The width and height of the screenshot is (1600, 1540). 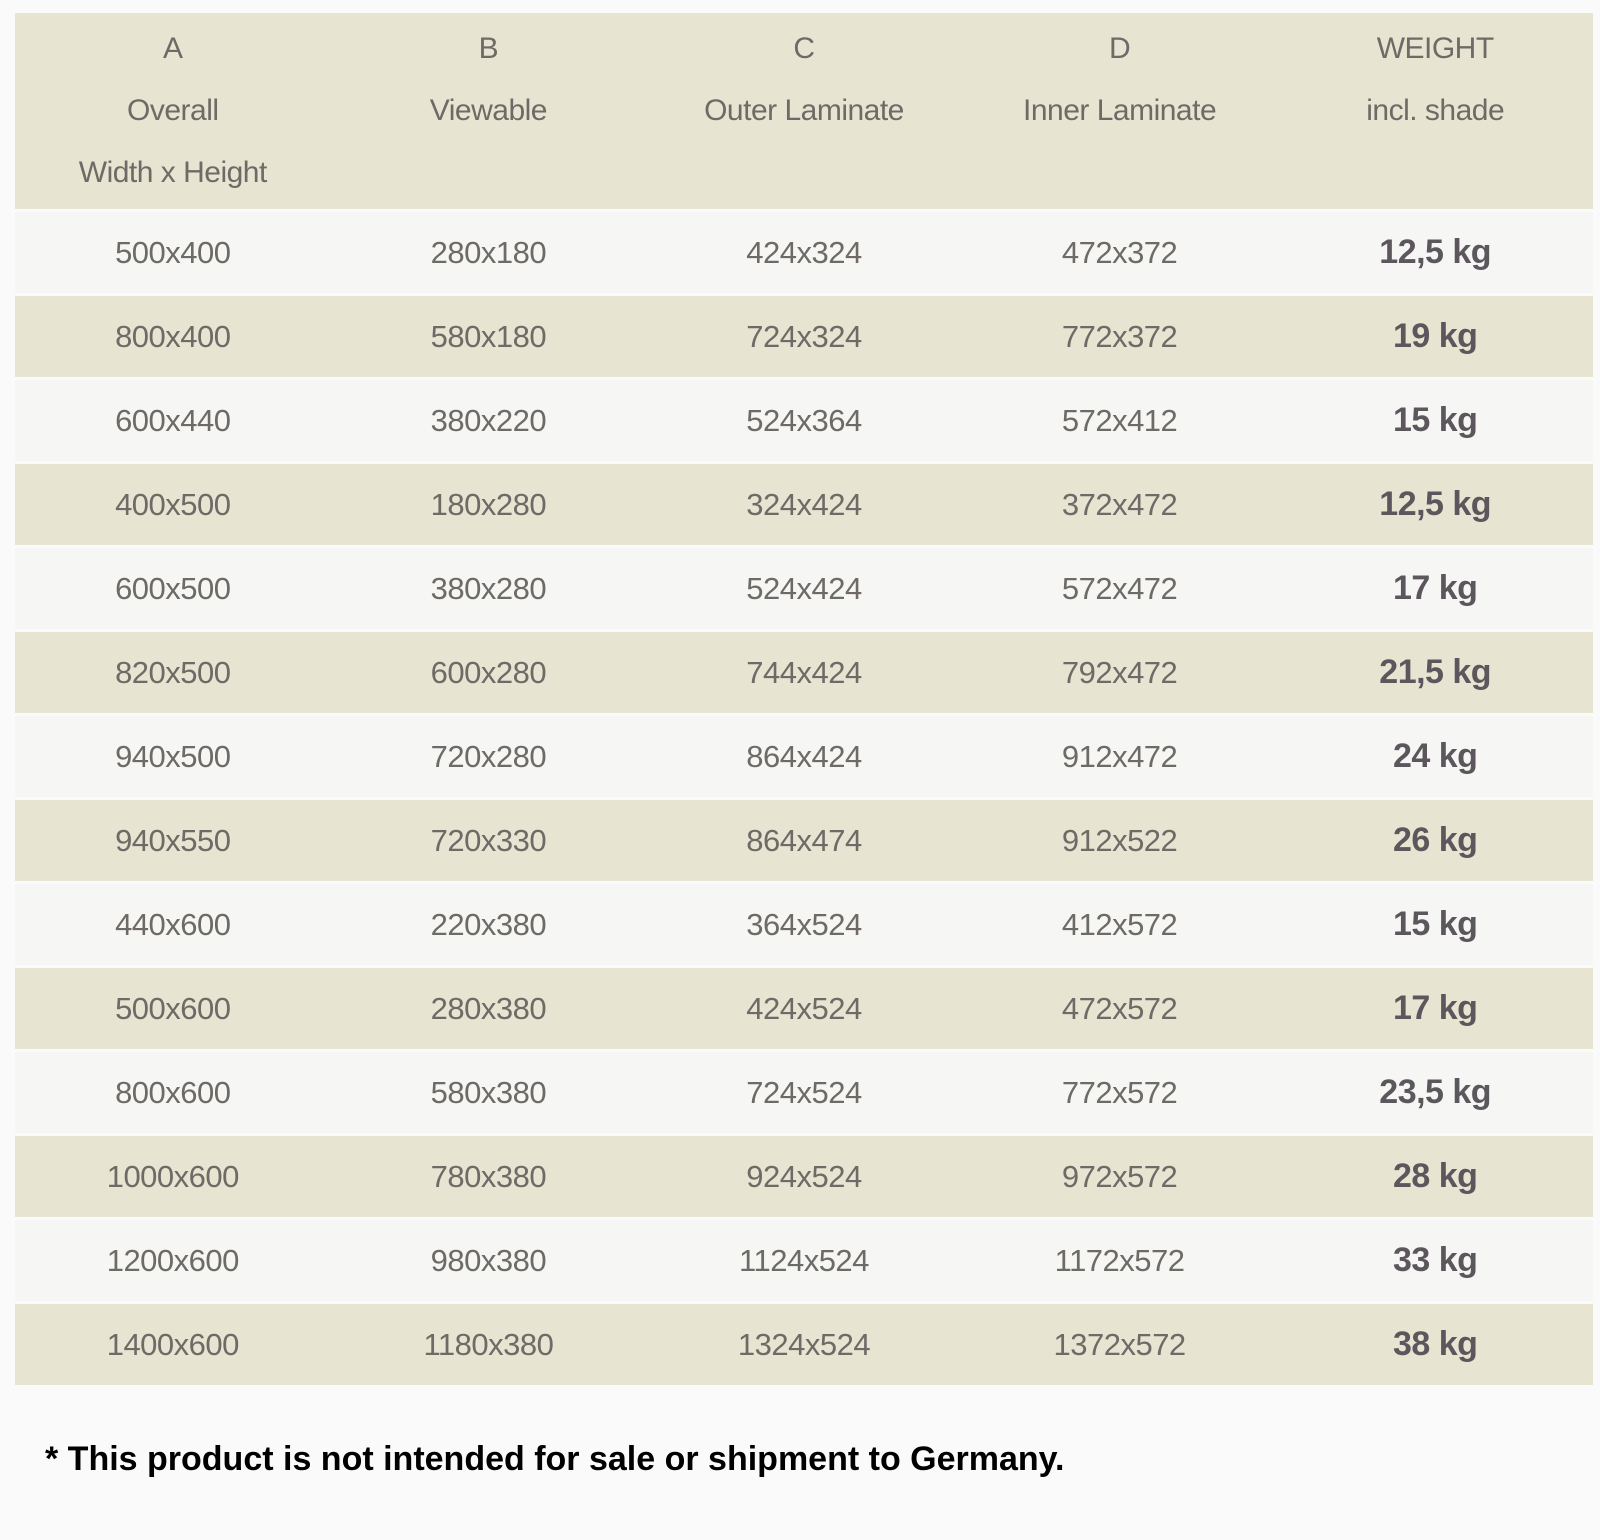 I want to click on outer-laminate-cell: 724x524, so click(x=804, y=1092).